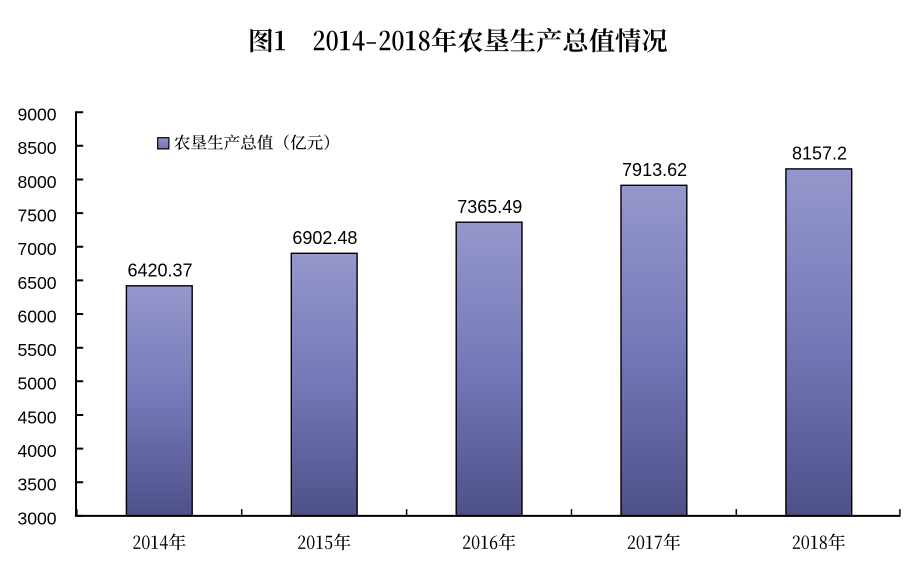  Describe the element at coordinates (36, 518) in the screenshot. I see `svg-text: 3000` at that location.